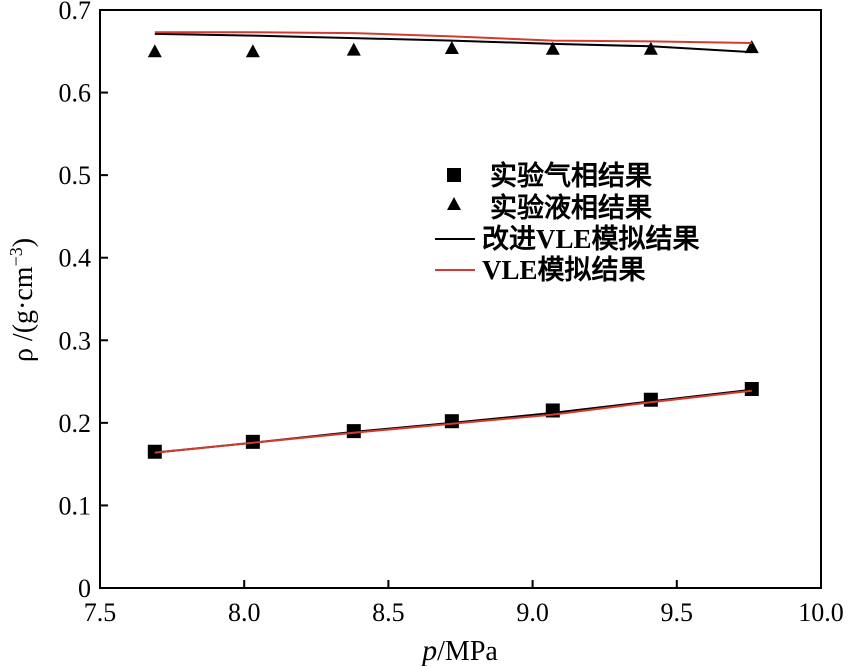  What do you see at coordinates (100, 612) in the screenshot?
I see `x-tick-label: 7.5` at bounding box center [100, 612].